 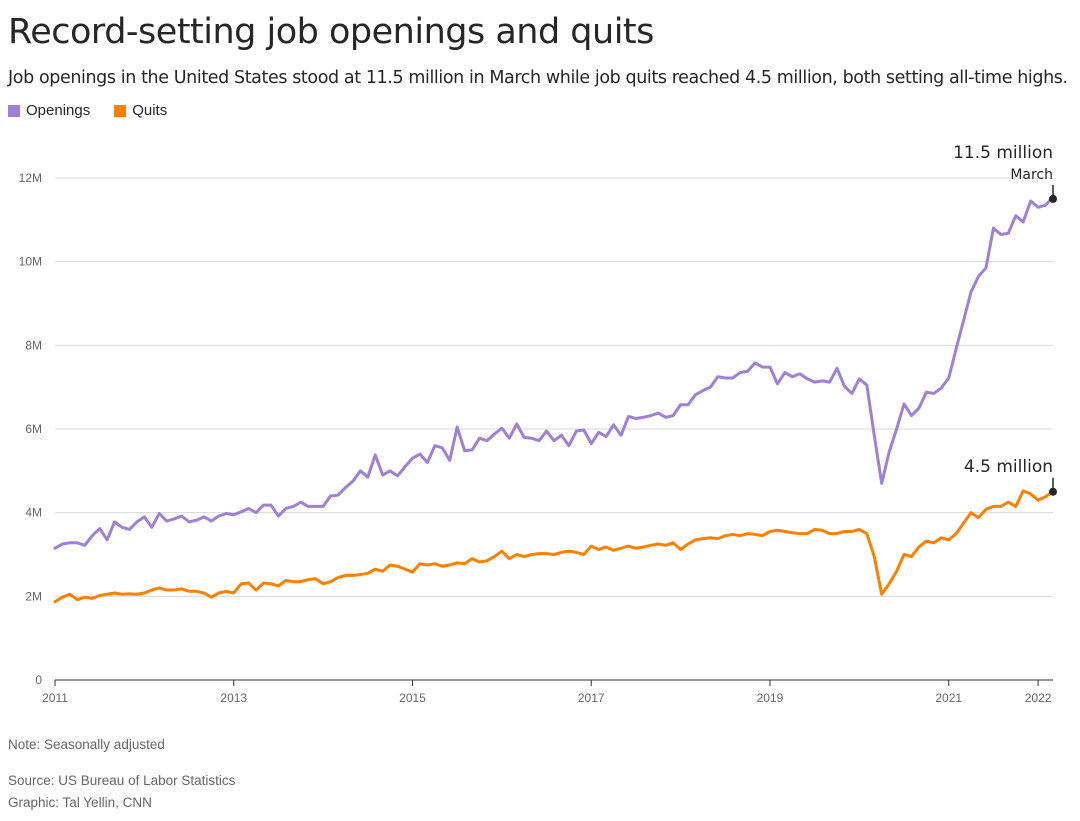 What do you see at coordinates (86, 744) in the screenshot?
I see `footnote: Note: Seasonally adjusted` at bounding box center [86, 744].